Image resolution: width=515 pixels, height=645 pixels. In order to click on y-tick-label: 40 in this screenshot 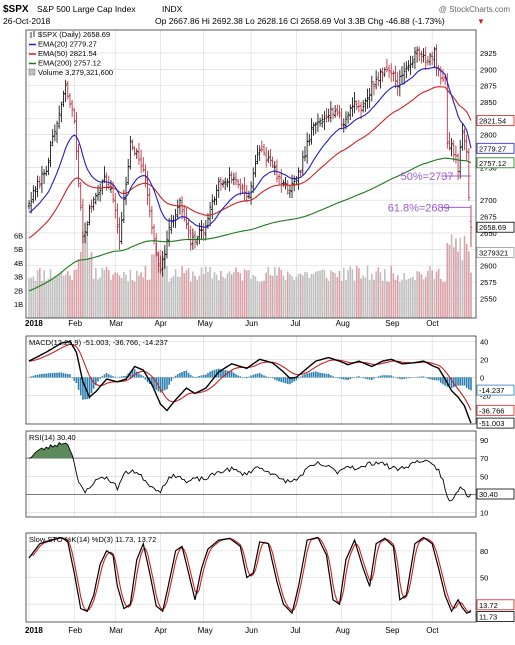, I will do `click(484, 341)`.